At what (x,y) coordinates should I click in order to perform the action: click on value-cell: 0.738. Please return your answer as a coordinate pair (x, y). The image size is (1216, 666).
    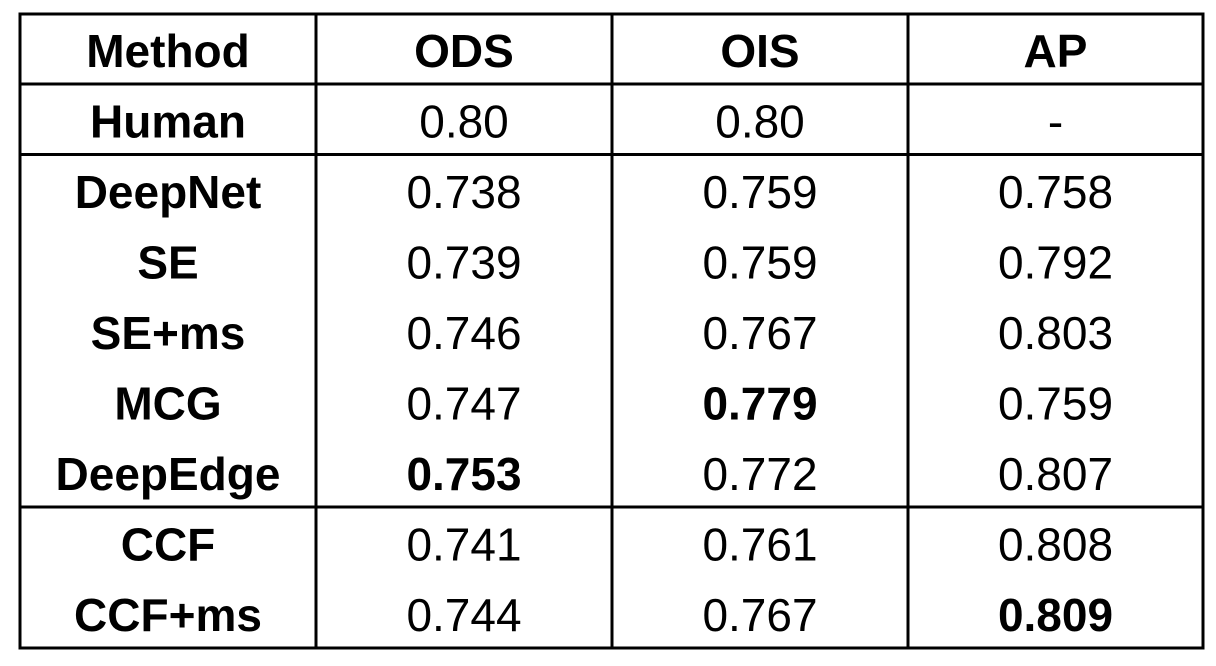
    Looking at the image, I should click on (463, 192).